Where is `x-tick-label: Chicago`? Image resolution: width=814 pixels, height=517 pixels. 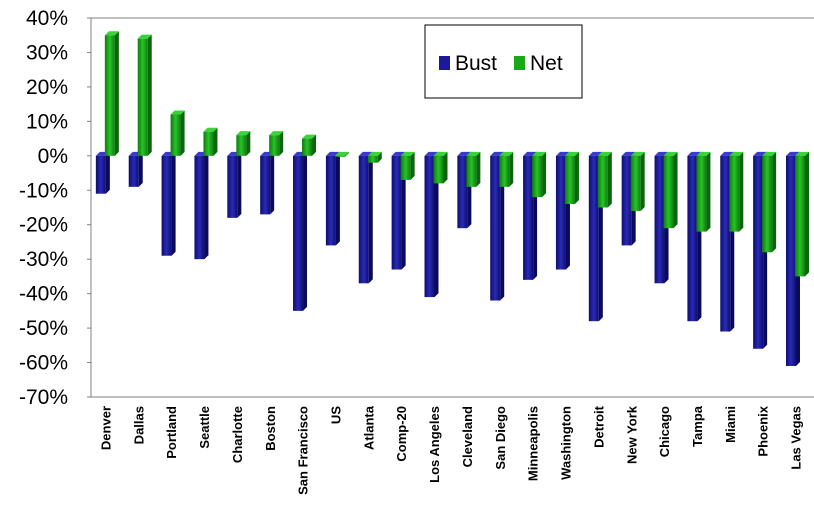
x-tick-label: Chicago is located at coordinates (664, 431).